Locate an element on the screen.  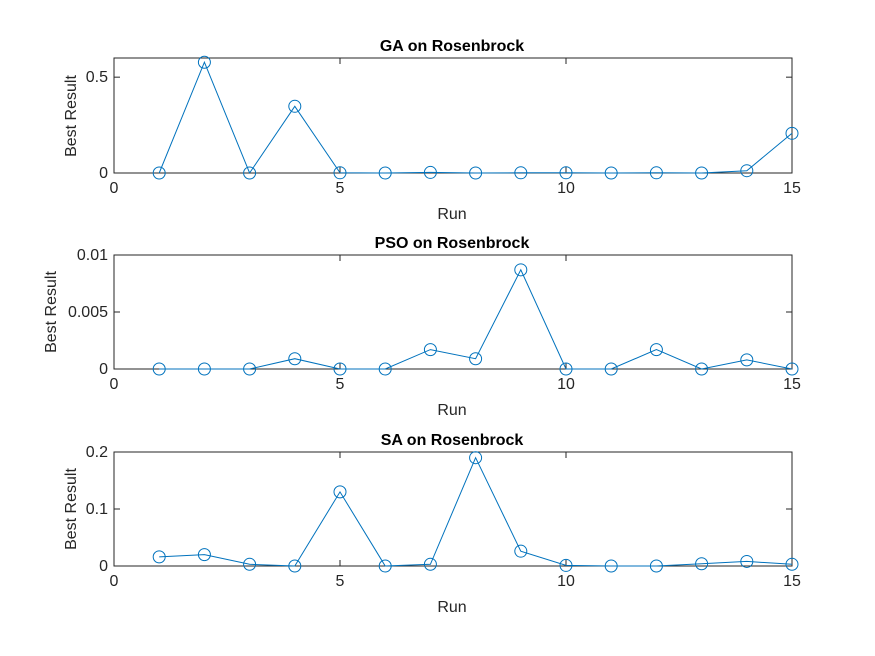
y-tick-label: 0.01 is located at coordinates (92, 255).